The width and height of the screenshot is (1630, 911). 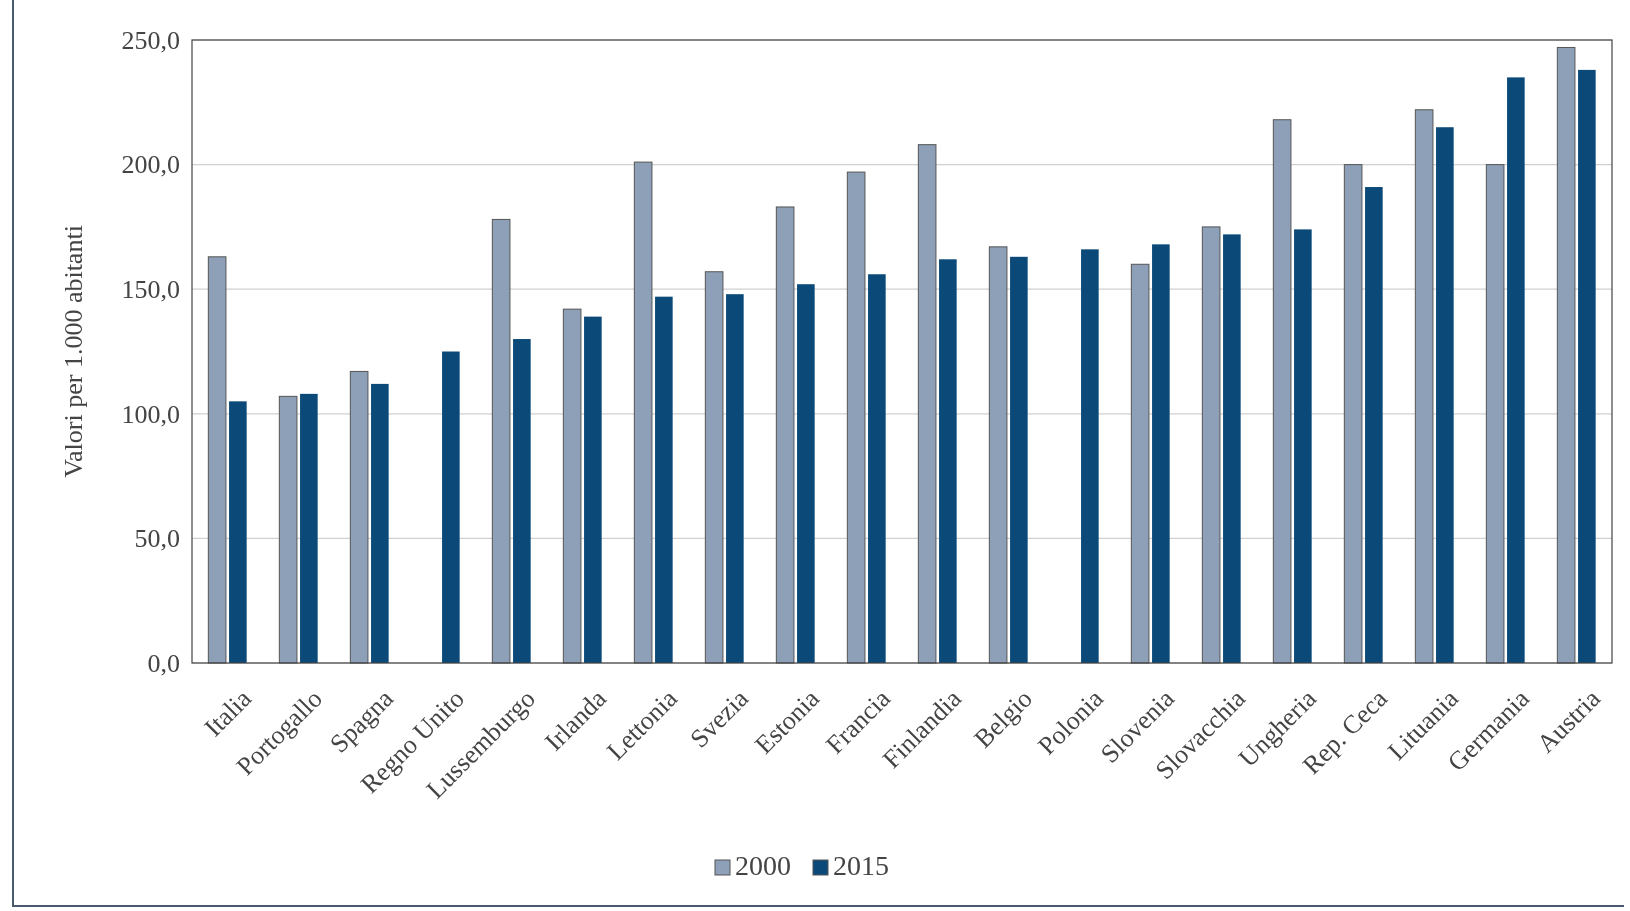 I want to click on y-tick-label: 50,0, so click(x=157, y=539).